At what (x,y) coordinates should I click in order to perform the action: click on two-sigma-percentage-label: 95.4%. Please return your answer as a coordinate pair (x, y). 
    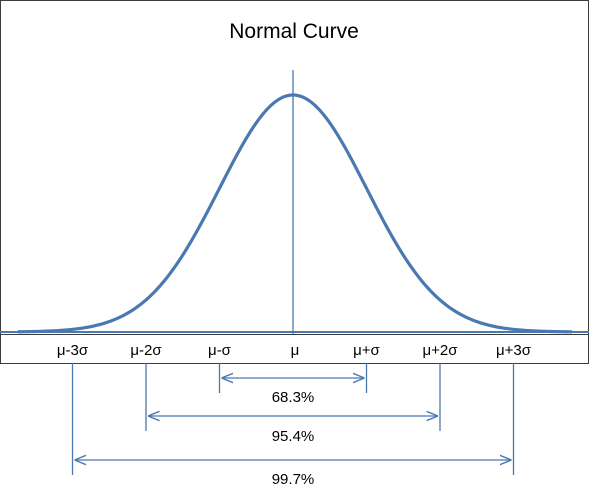
    Looking at the image, I should click on (293, 436).